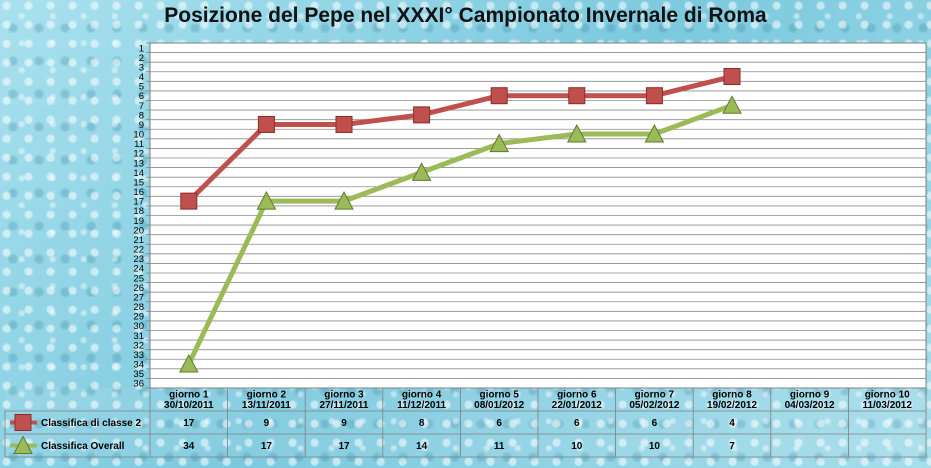 The height and width of the screenshot is (468, 931). Describe the element at coordinates (138, 336) in the screenshot. I see `y-tick-label: 31` at that location.